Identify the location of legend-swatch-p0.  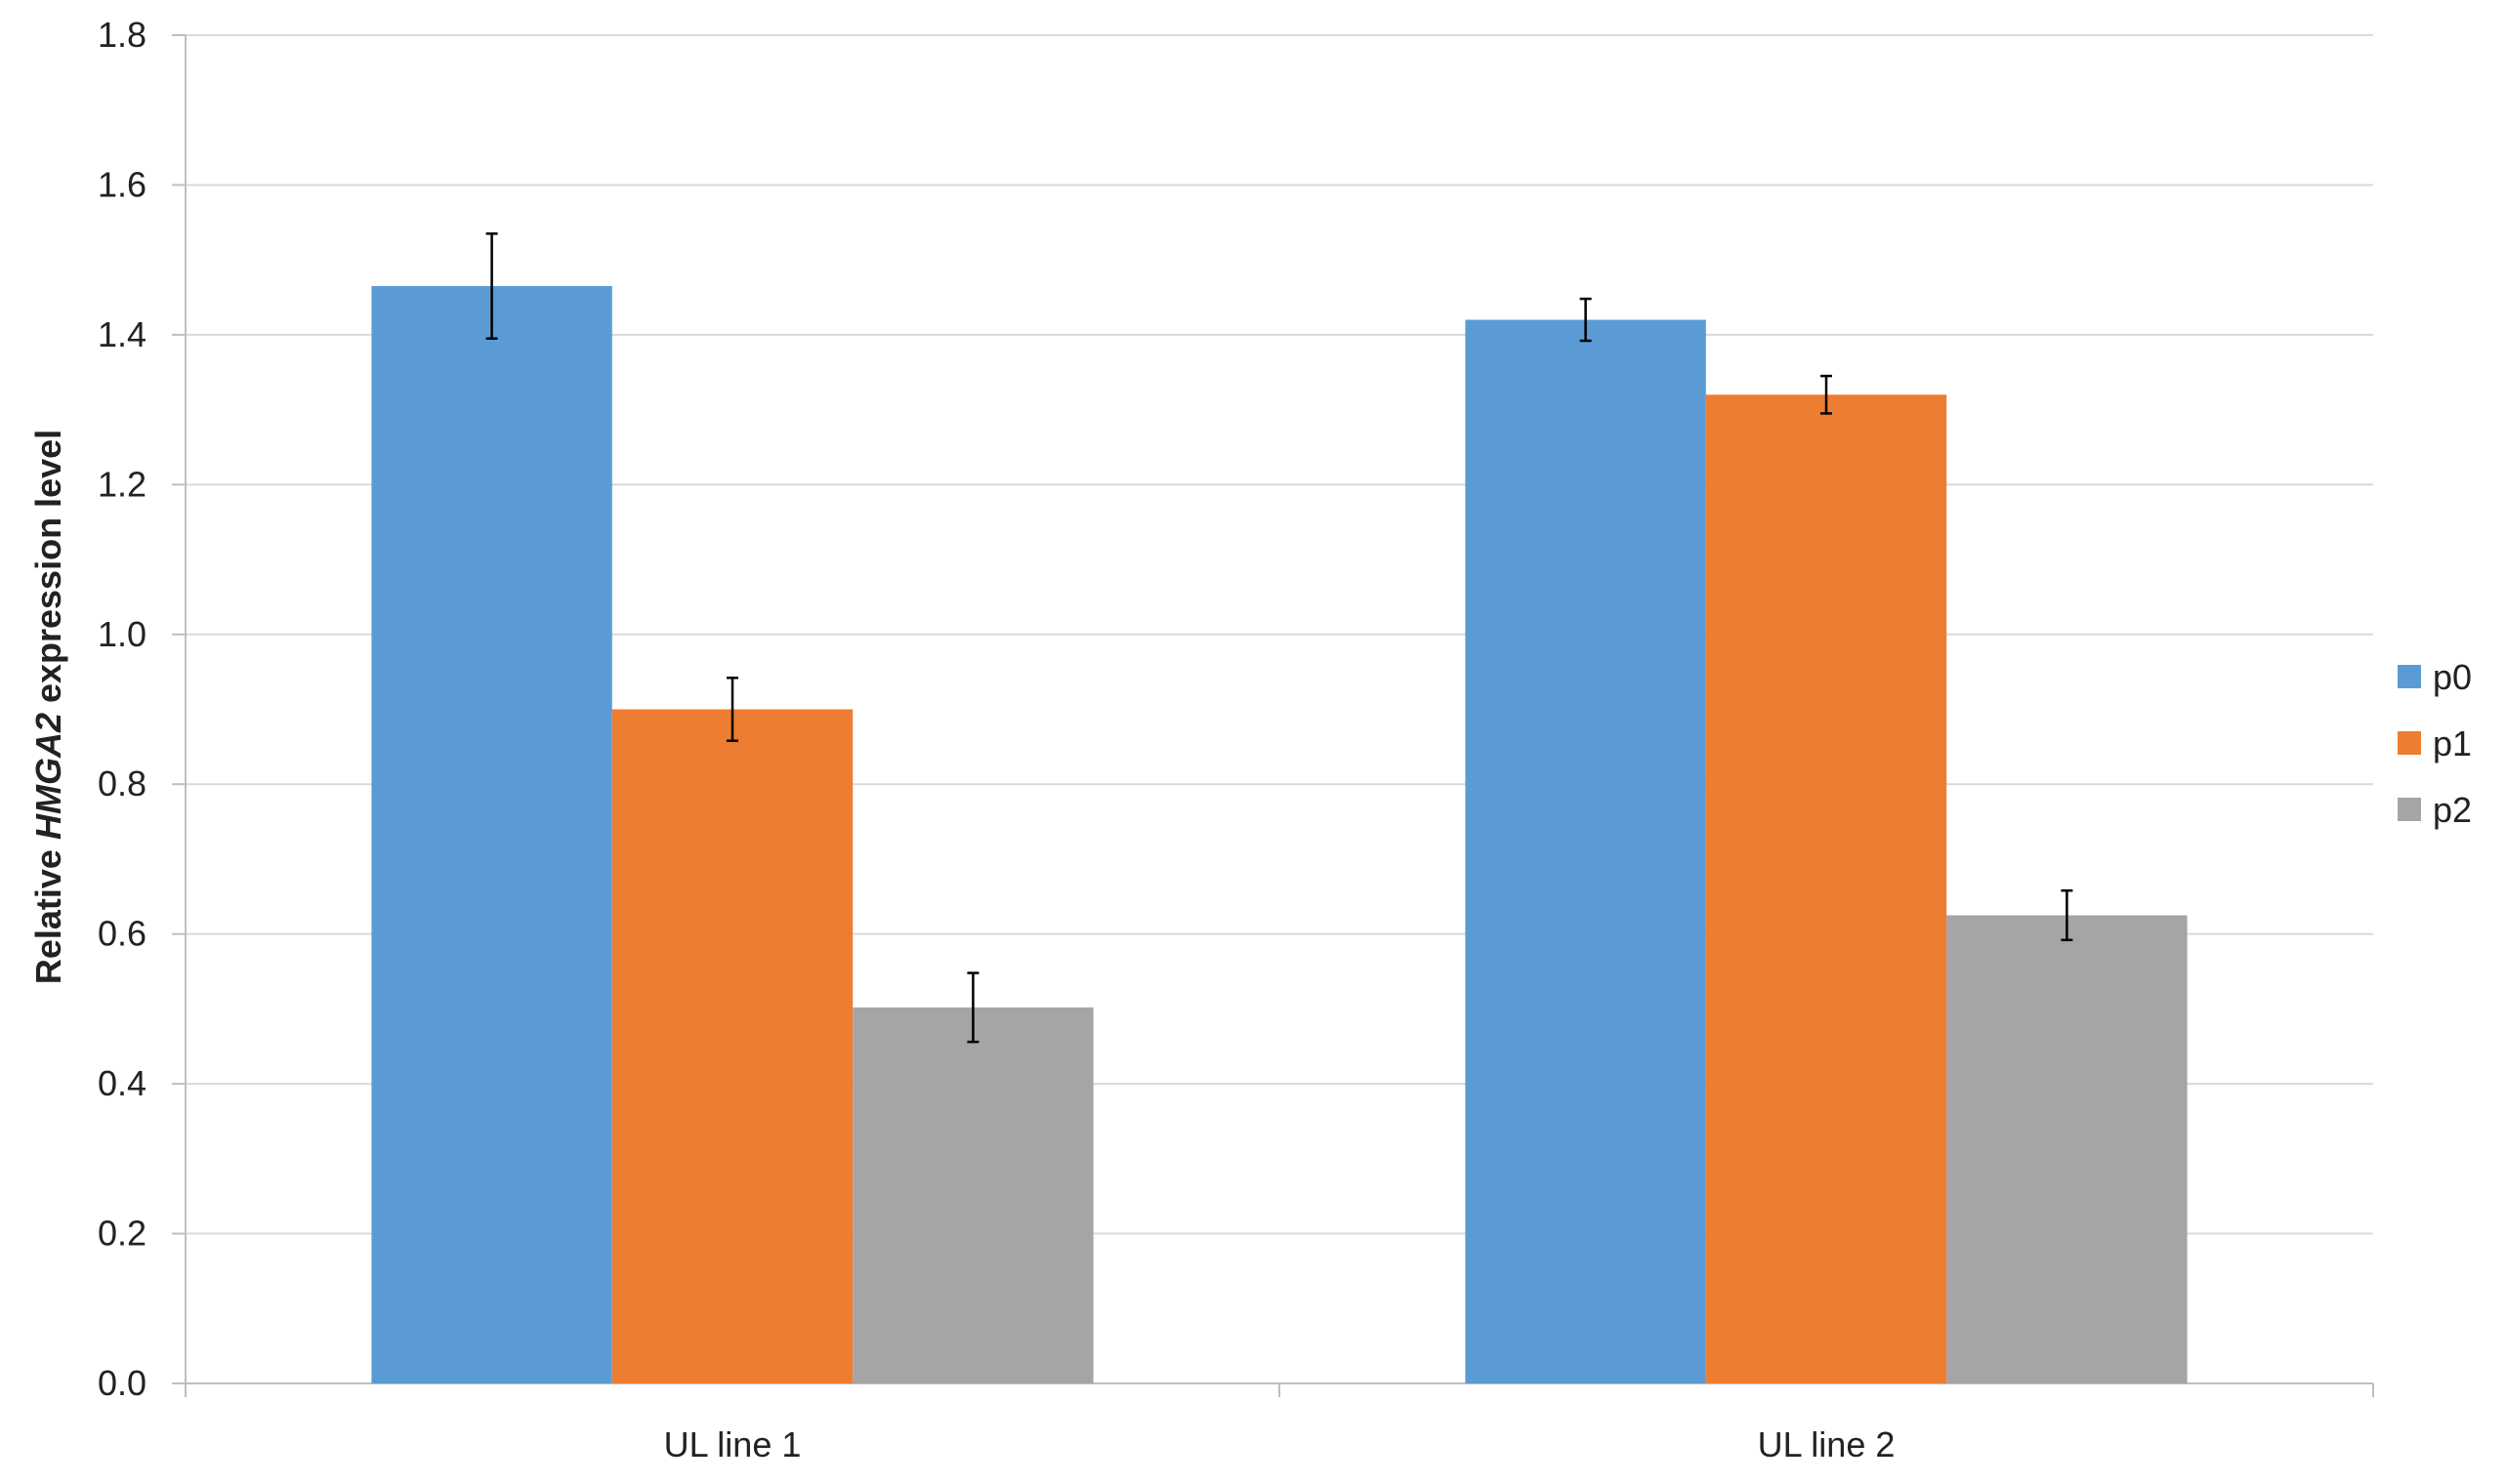
(2409, 677).